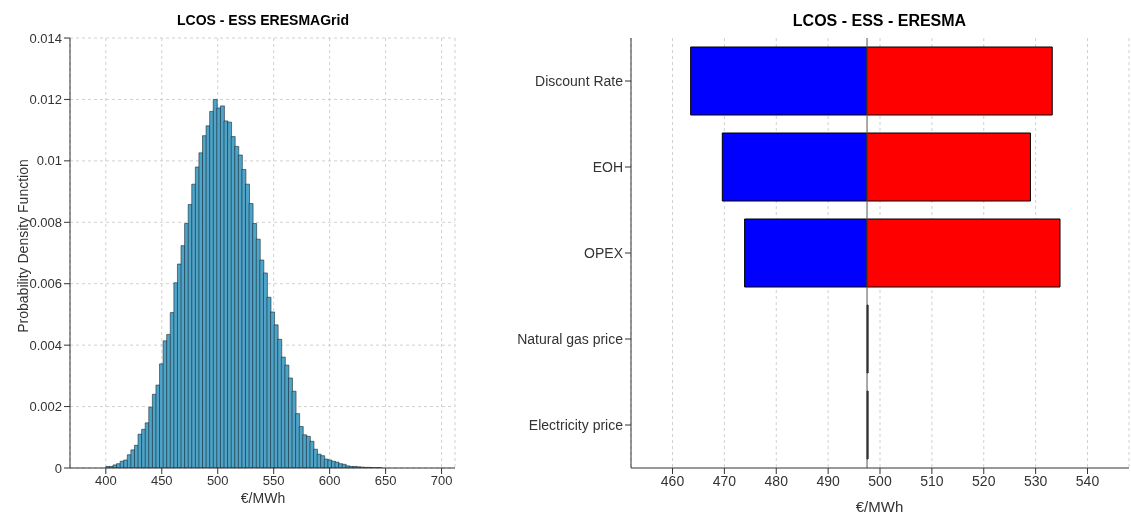  What do you see at coordinates (45, 222) in the screenshot?
I see `y-tick-label: 0.008` at bounding box center [45, 222].